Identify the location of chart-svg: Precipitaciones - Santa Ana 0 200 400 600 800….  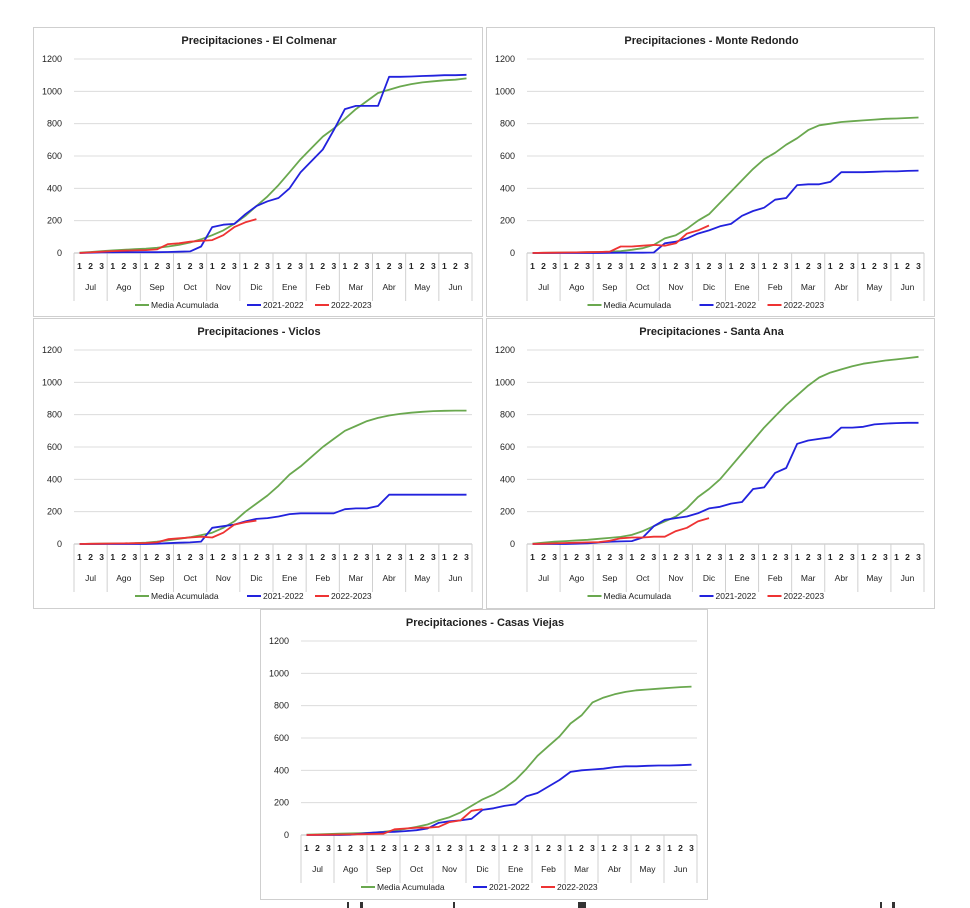
(710, 463).